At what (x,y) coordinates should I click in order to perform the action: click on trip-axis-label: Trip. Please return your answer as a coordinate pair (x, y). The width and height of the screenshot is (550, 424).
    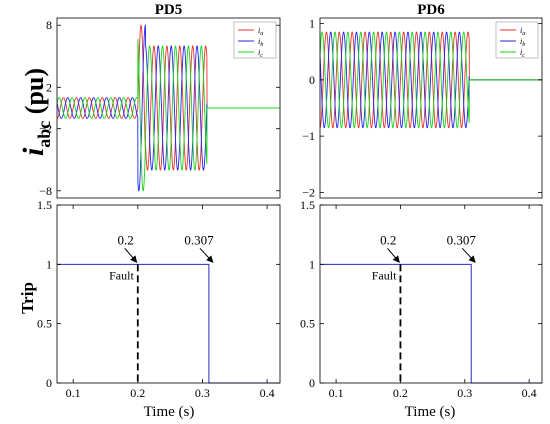
    Looking at the image, I should click on (27, 298).